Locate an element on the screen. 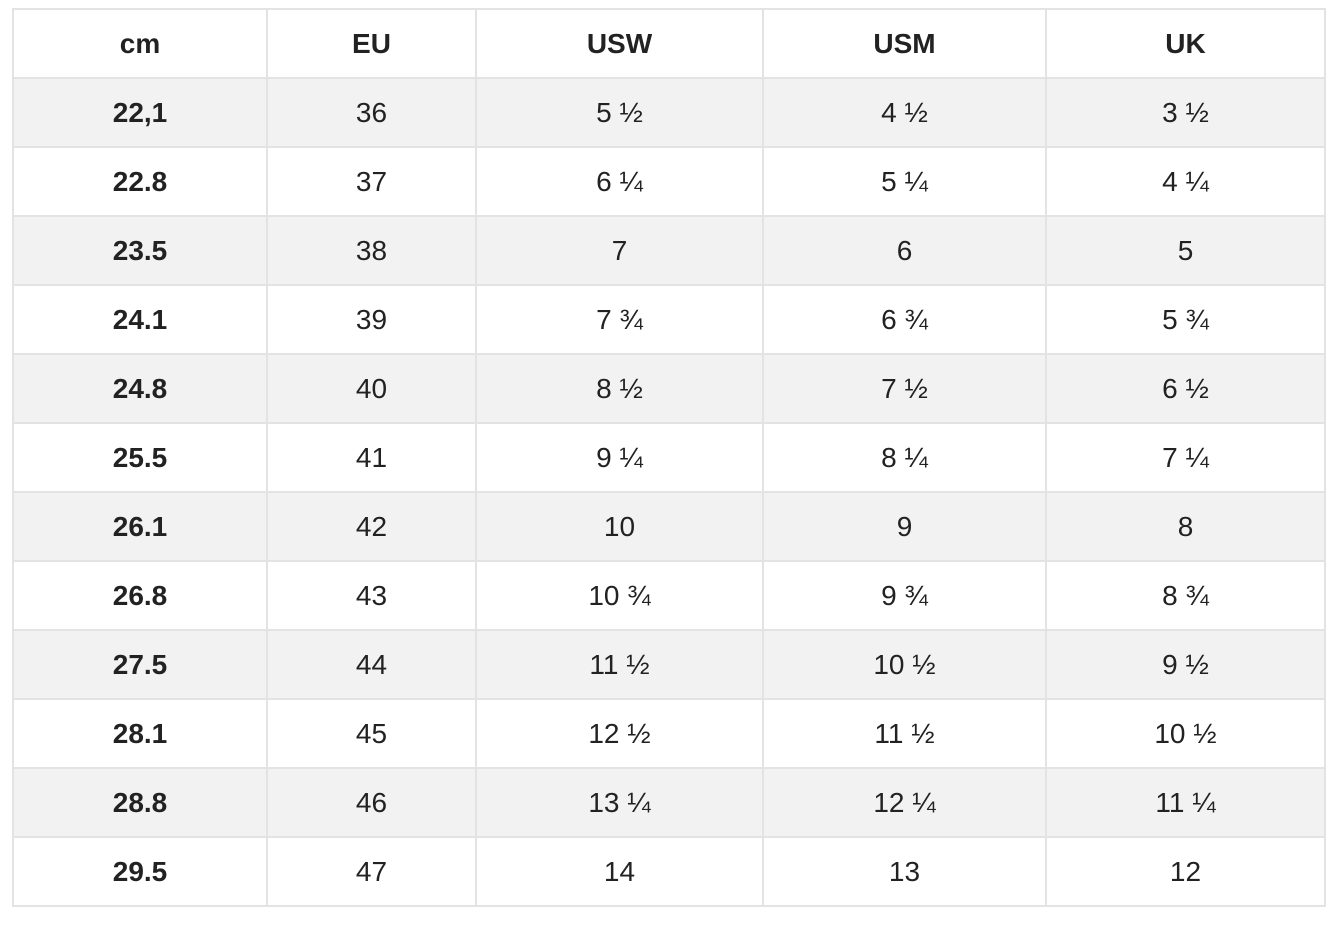 The width and height of the screenshot is (1330, 940). cell-usw: 8 ½ is located at coordinates (619, 388).